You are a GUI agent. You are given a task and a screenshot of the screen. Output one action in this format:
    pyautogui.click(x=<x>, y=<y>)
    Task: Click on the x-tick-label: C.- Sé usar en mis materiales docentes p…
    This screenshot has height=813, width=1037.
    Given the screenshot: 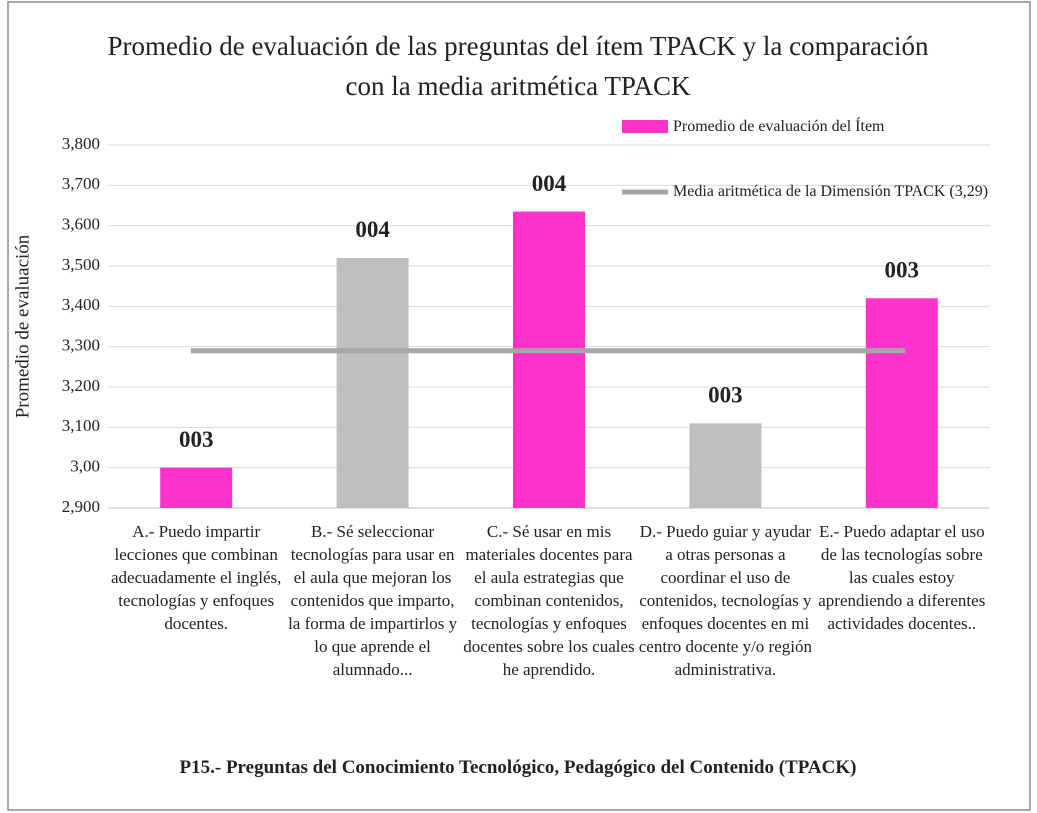 What is the action you would take?
    pyautogui.click(x=549, y=600)
    